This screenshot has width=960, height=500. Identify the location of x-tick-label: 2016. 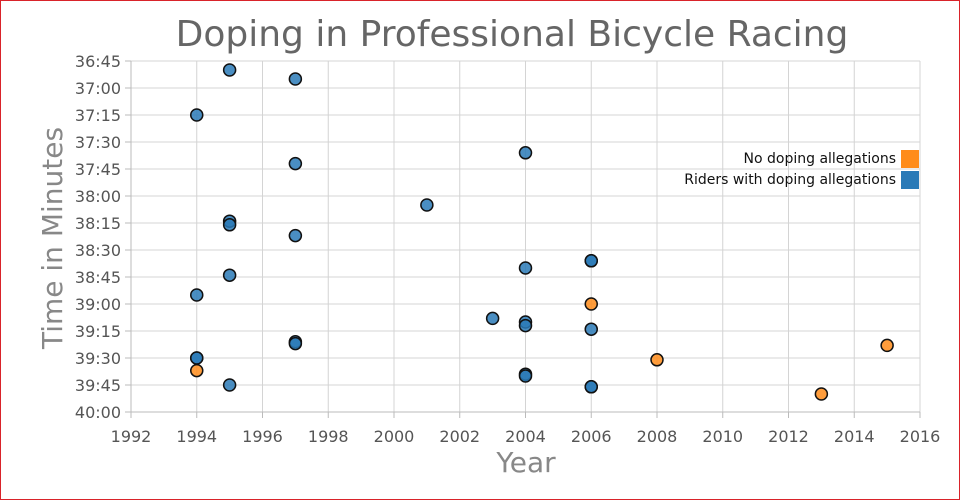
(920, 436).